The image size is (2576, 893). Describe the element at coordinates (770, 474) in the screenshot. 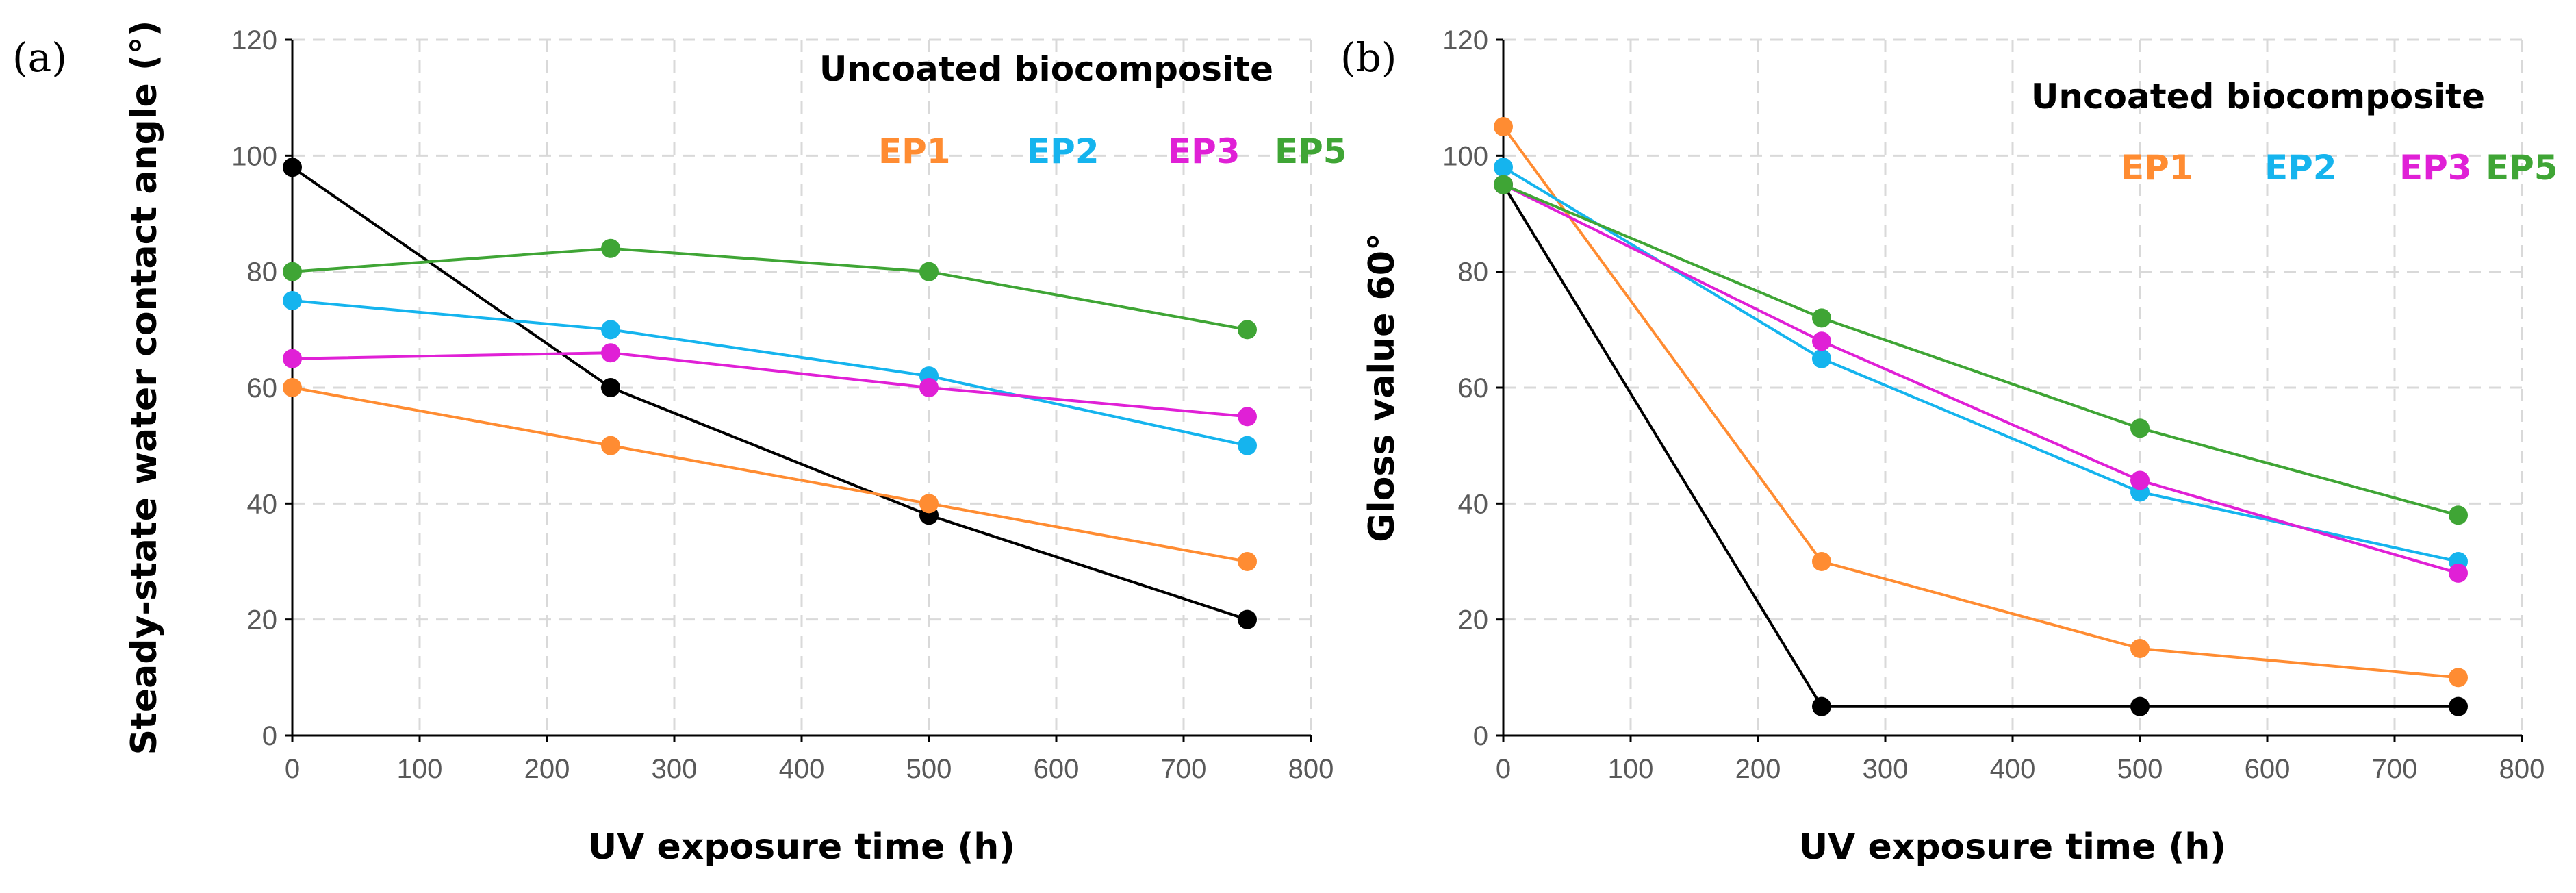

I see `series-line-ep1` at that location.